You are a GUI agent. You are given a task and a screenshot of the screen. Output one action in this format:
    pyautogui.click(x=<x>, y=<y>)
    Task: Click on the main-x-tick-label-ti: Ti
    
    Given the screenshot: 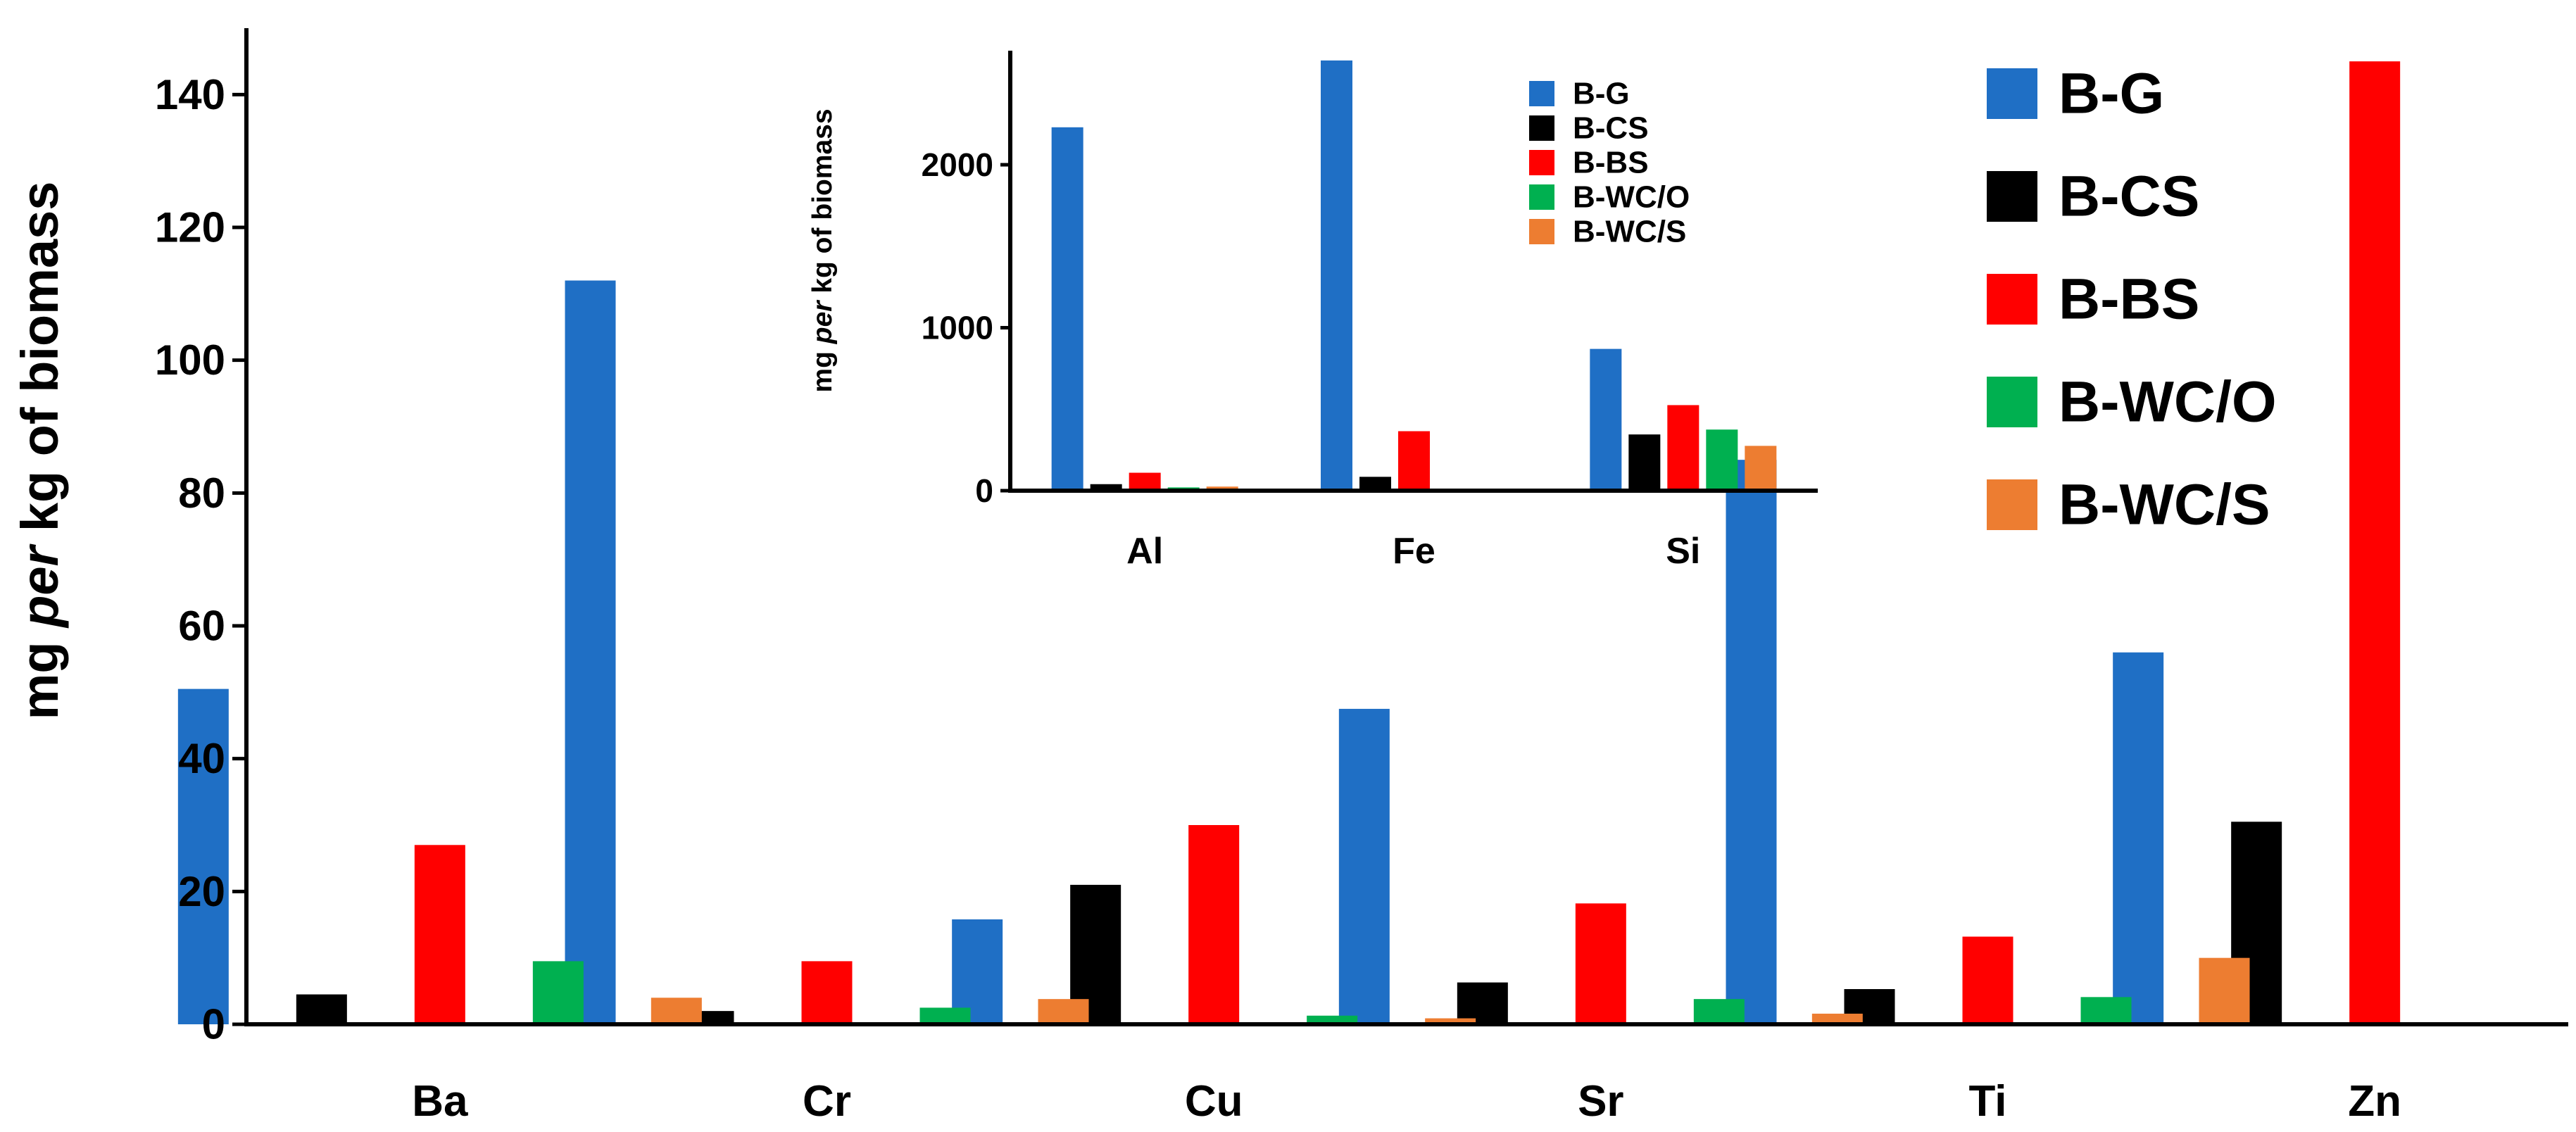 What is the action you would take?
    pyautogui.click(x=1988, y=1101)
    